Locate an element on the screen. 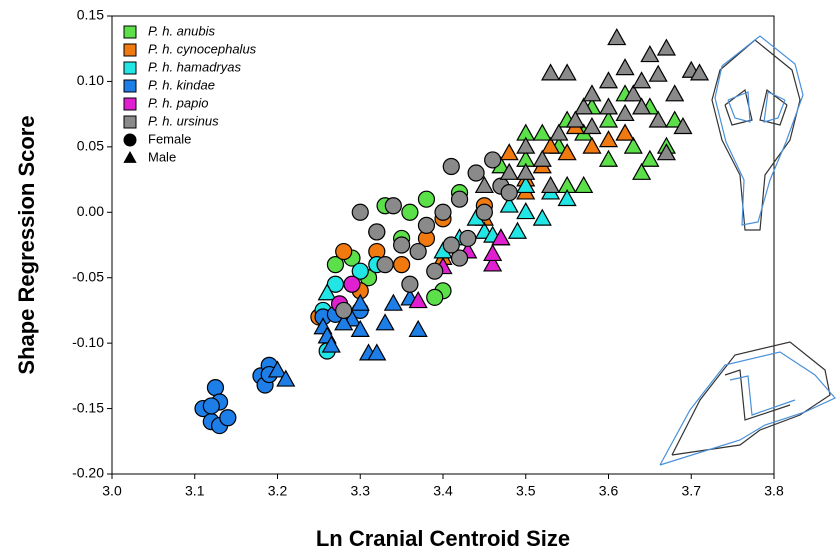 This screenshot has height=558, width=838. y-tick-label: -0.05 is located at coordinates (88, 276).